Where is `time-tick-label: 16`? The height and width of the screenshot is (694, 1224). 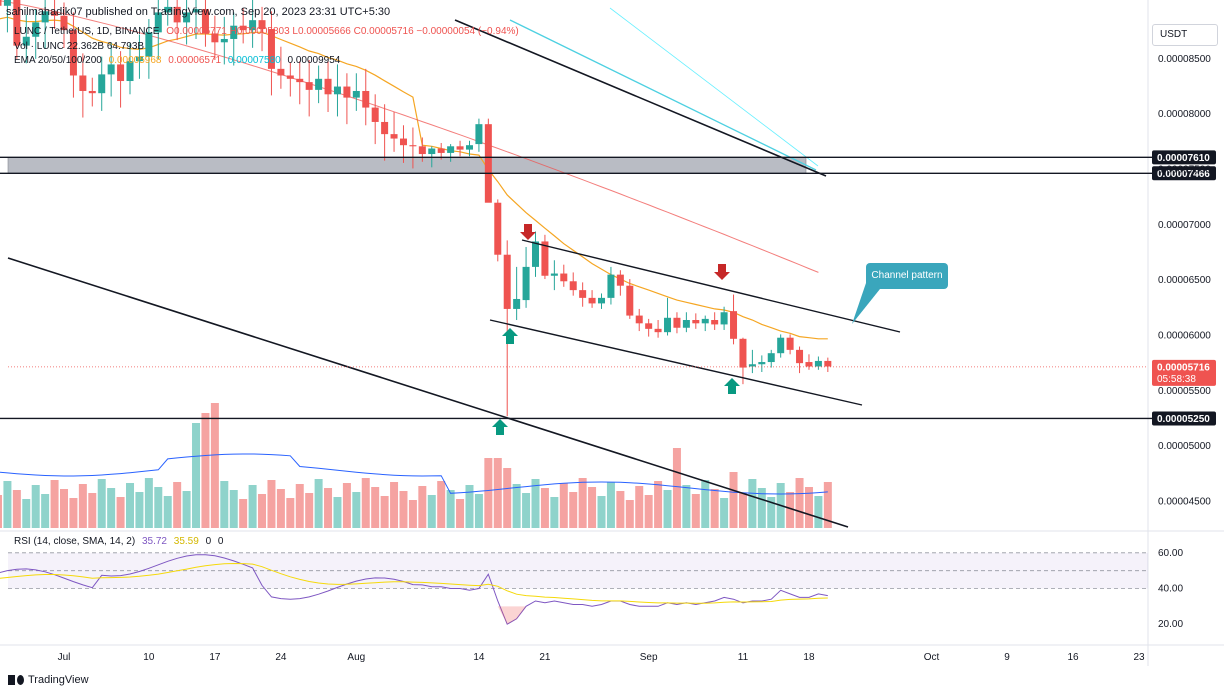
time-tick-label: 16 is located at coordinates (1073, 657).